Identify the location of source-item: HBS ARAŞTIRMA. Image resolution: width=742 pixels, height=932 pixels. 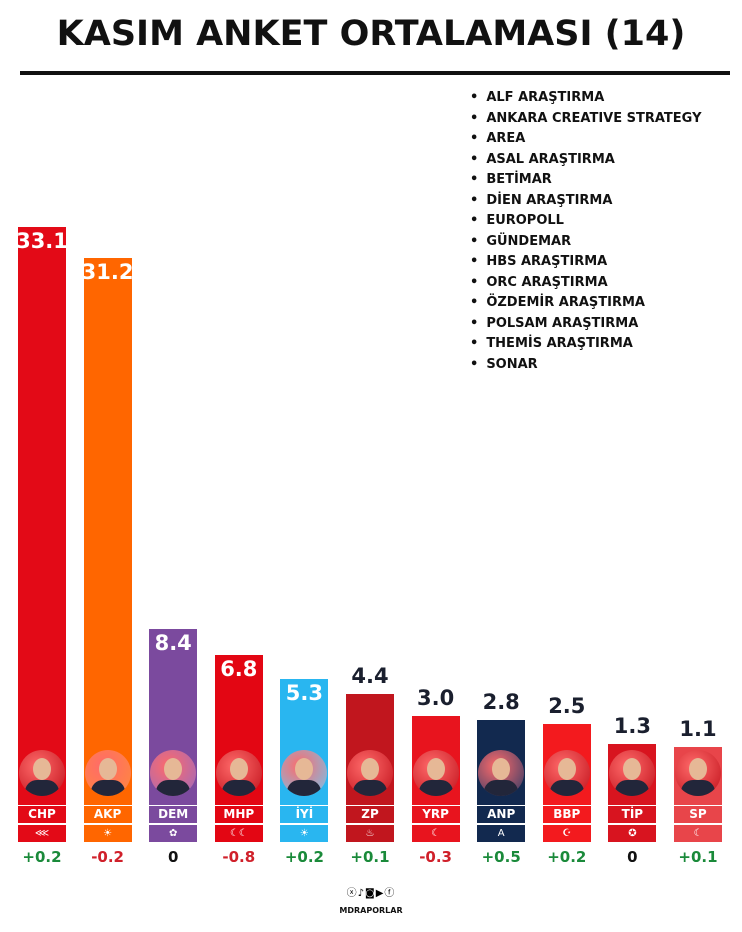
(585, 262).